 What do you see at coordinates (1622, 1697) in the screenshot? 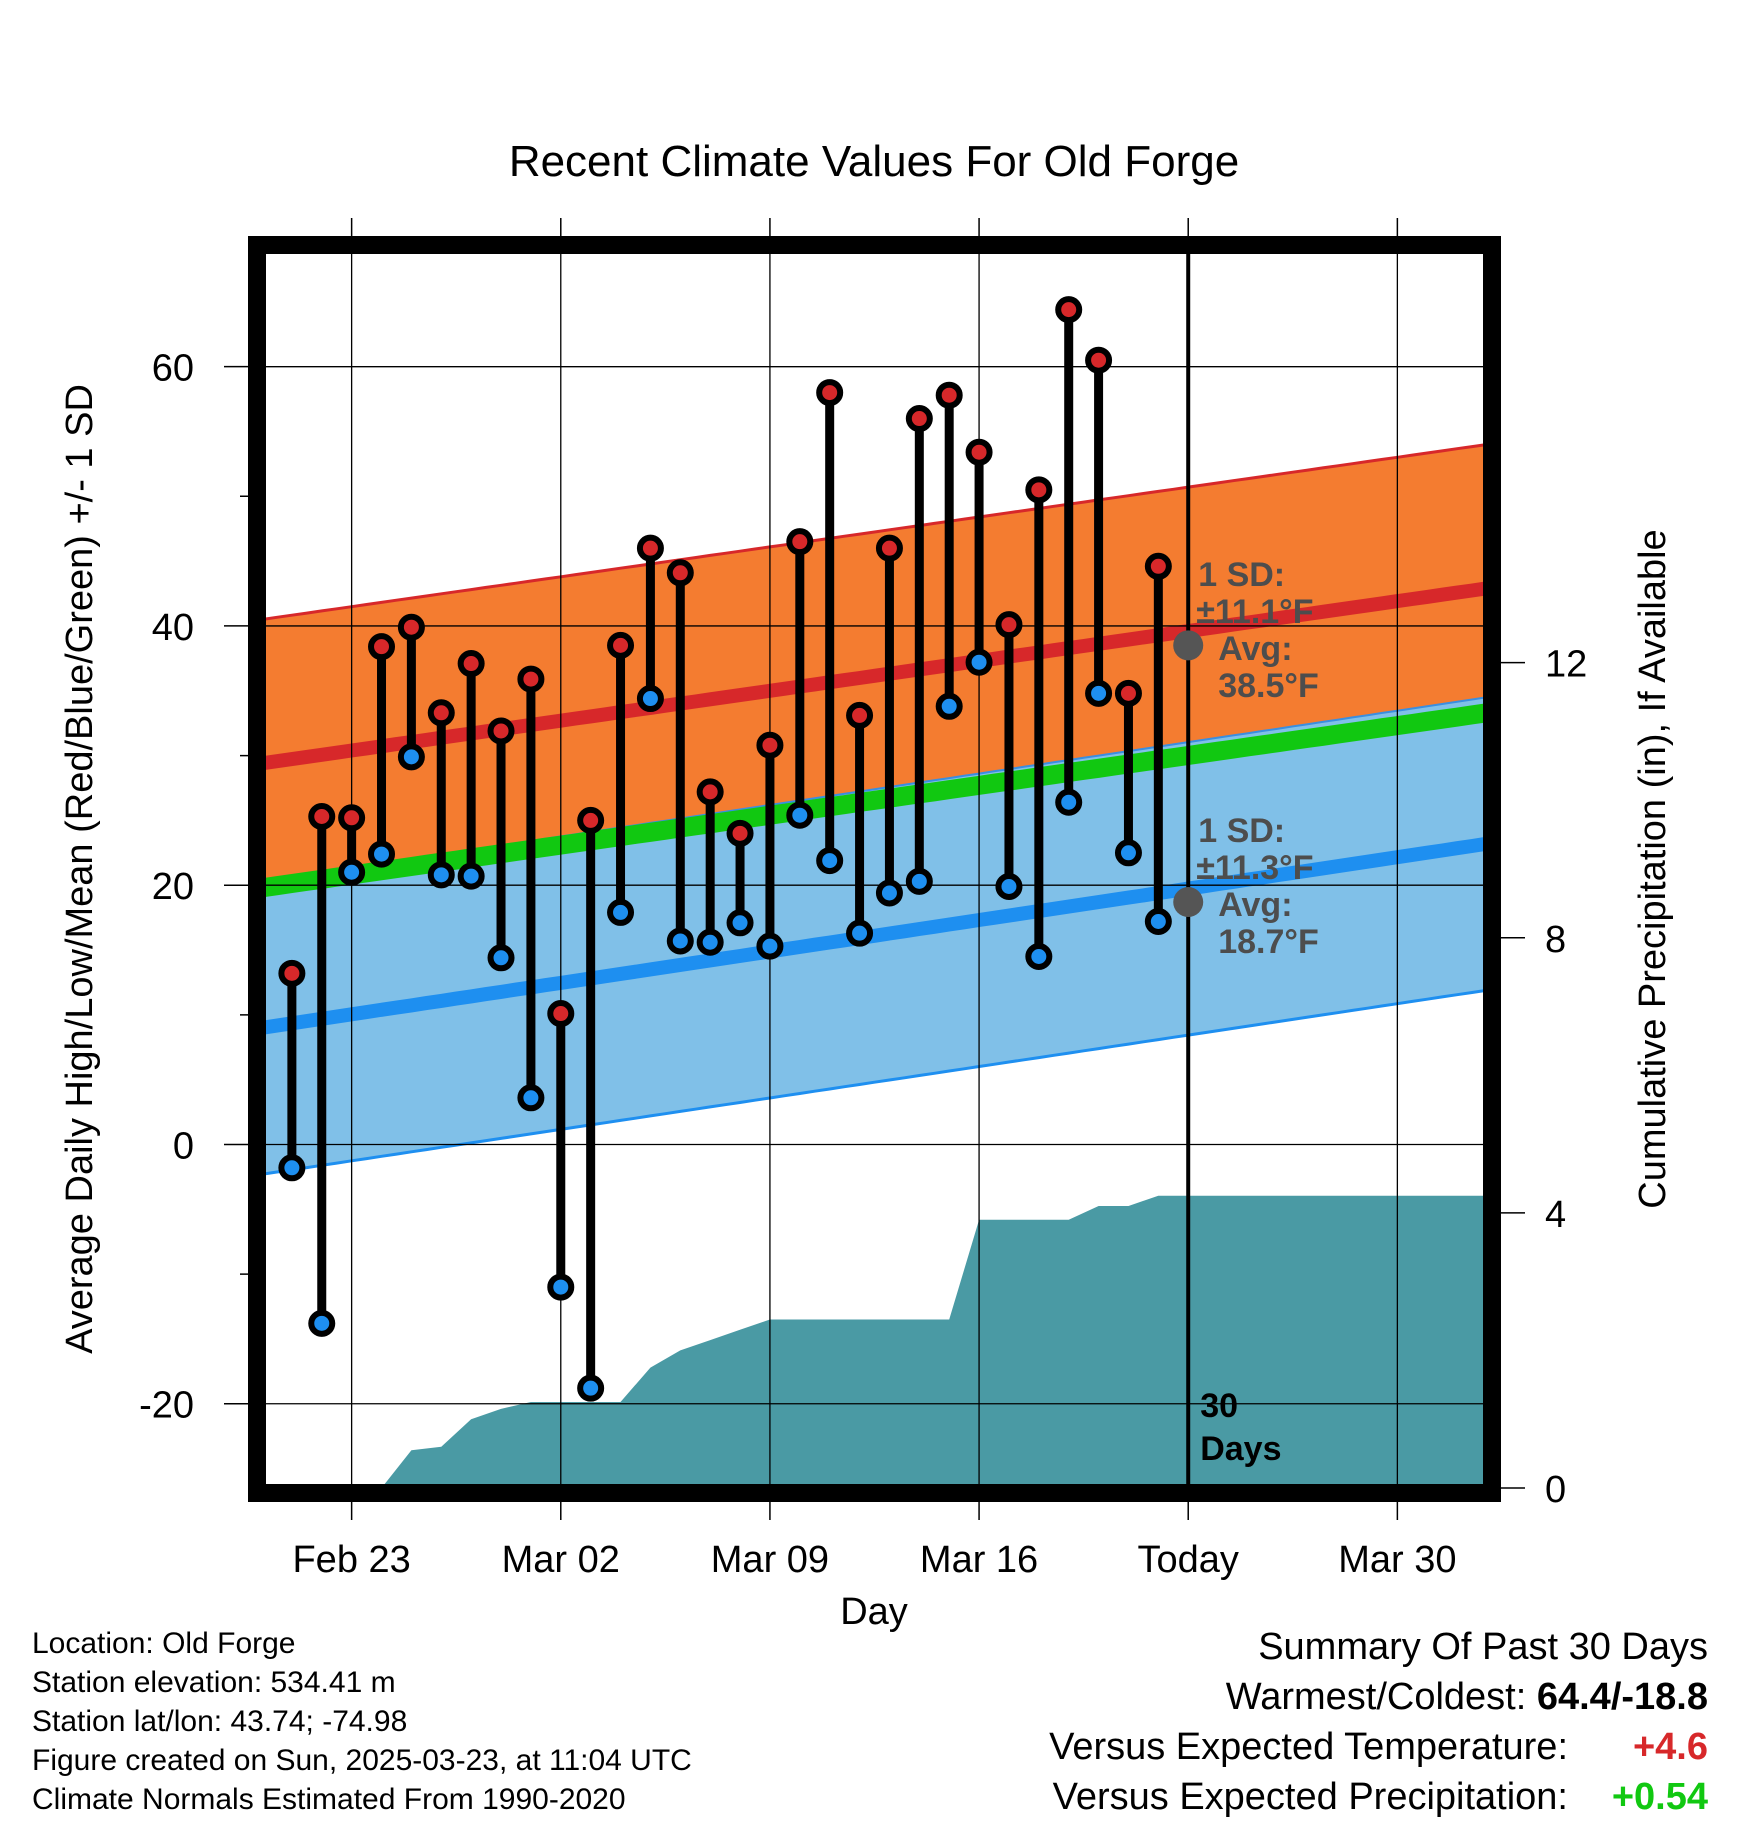
I see `warm-cold-value: 64.4/-18.8` at bounding box center [1622, 1697].